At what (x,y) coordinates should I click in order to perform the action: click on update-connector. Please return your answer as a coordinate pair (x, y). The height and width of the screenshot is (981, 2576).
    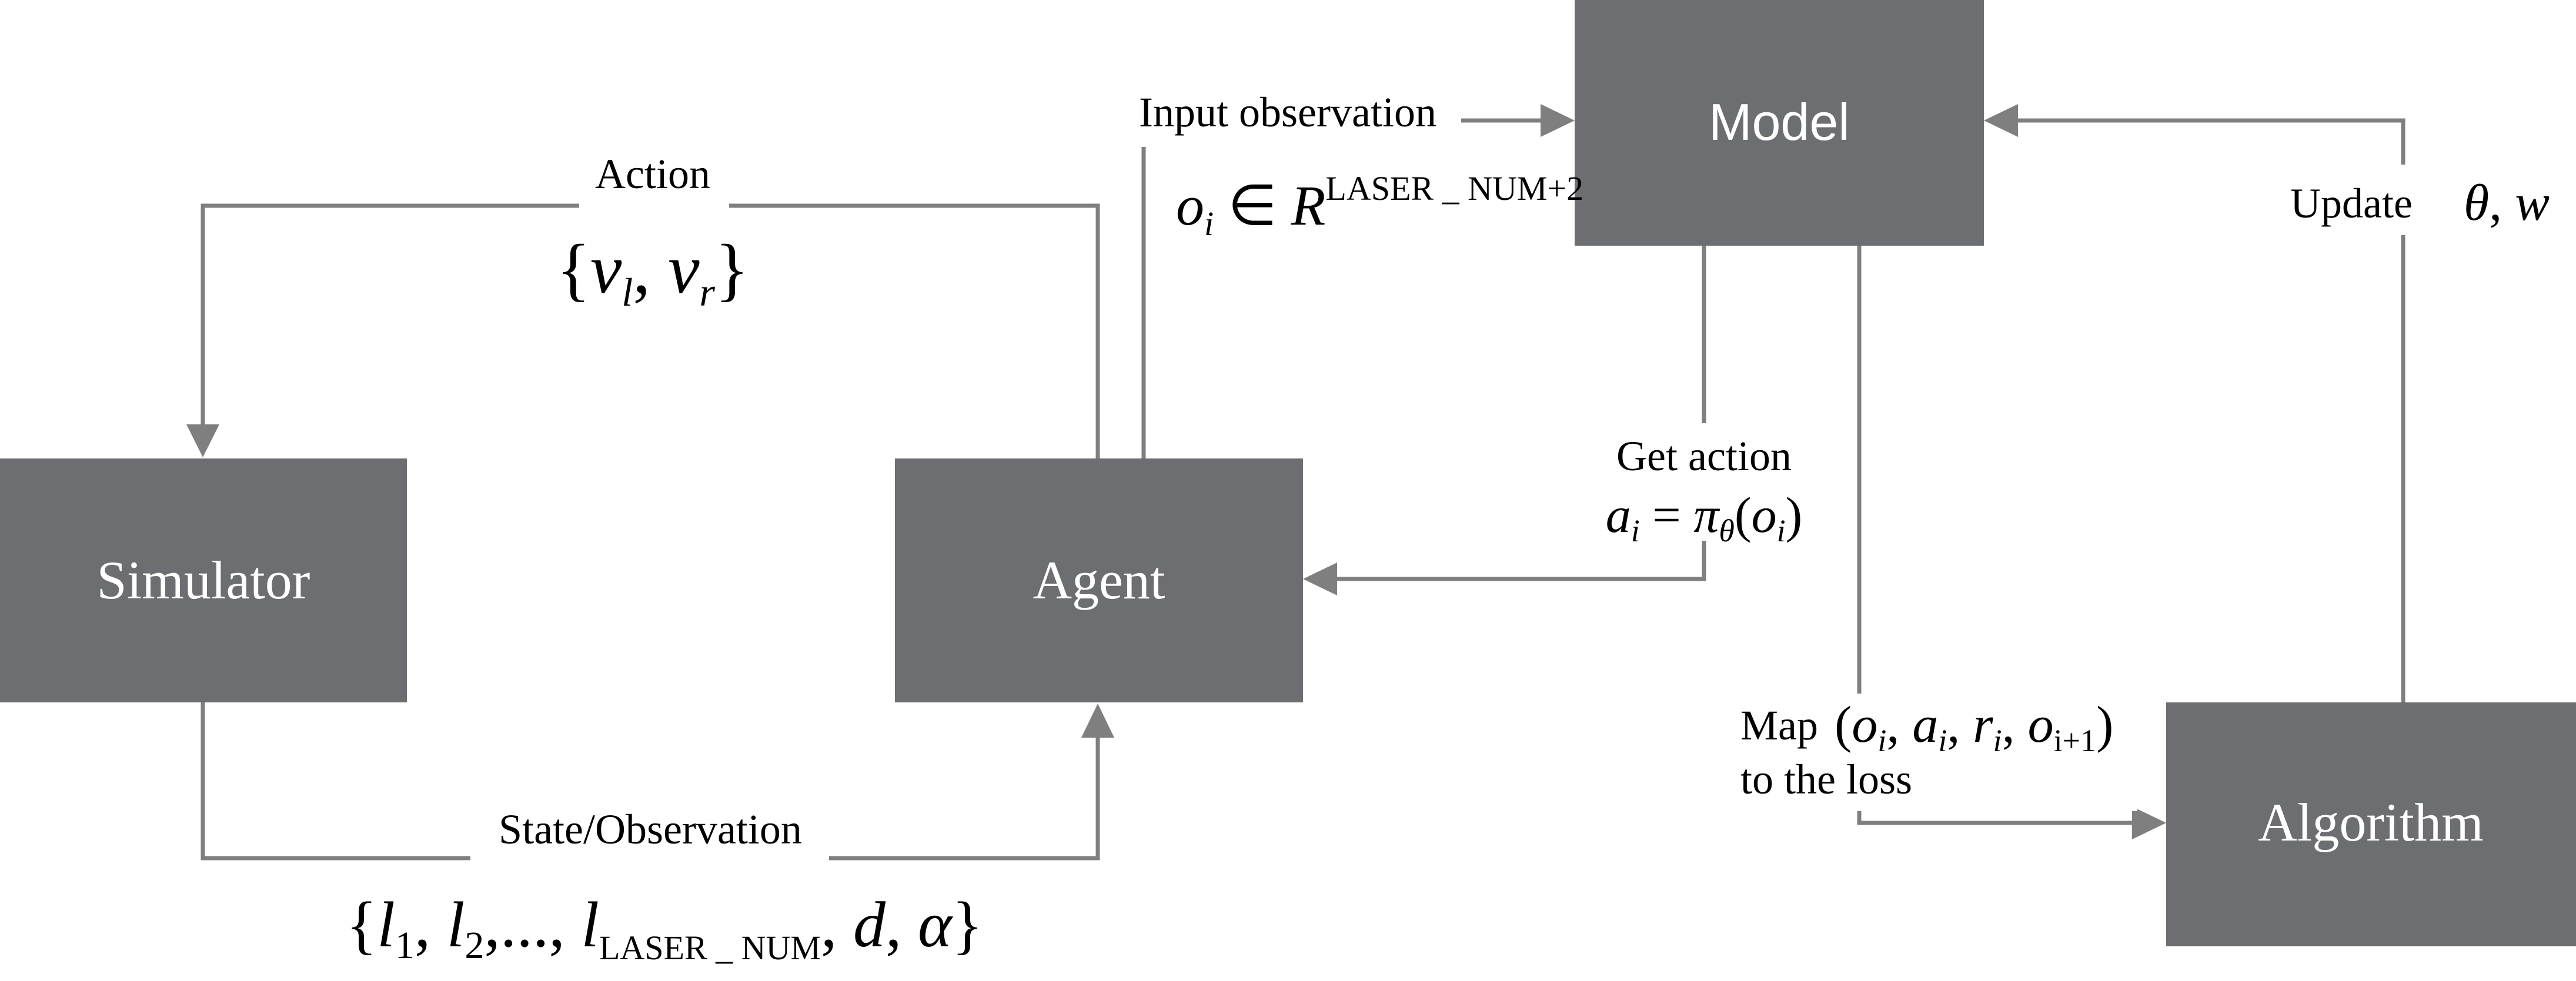
    Looking at the image, I should click on (2211, 410).